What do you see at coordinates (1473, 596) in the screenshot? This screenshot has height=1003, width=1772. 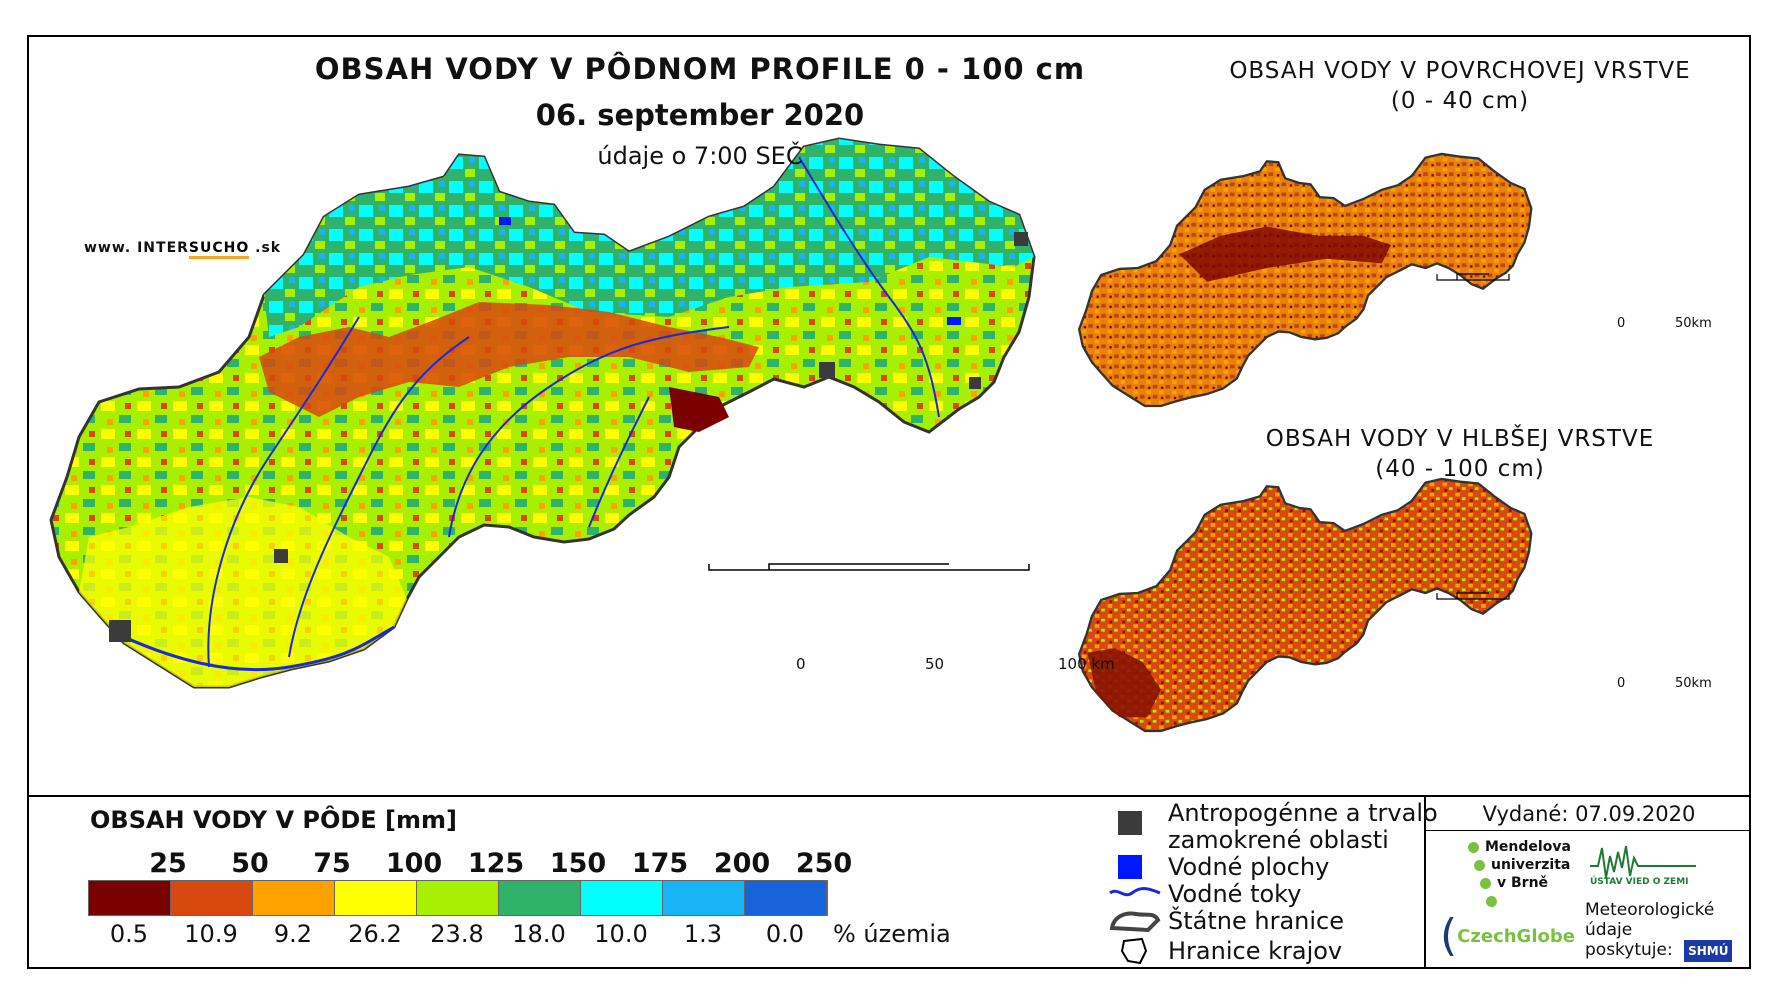 I see `inset-bottom-scale-bar` at bounding box center [1473, 596].